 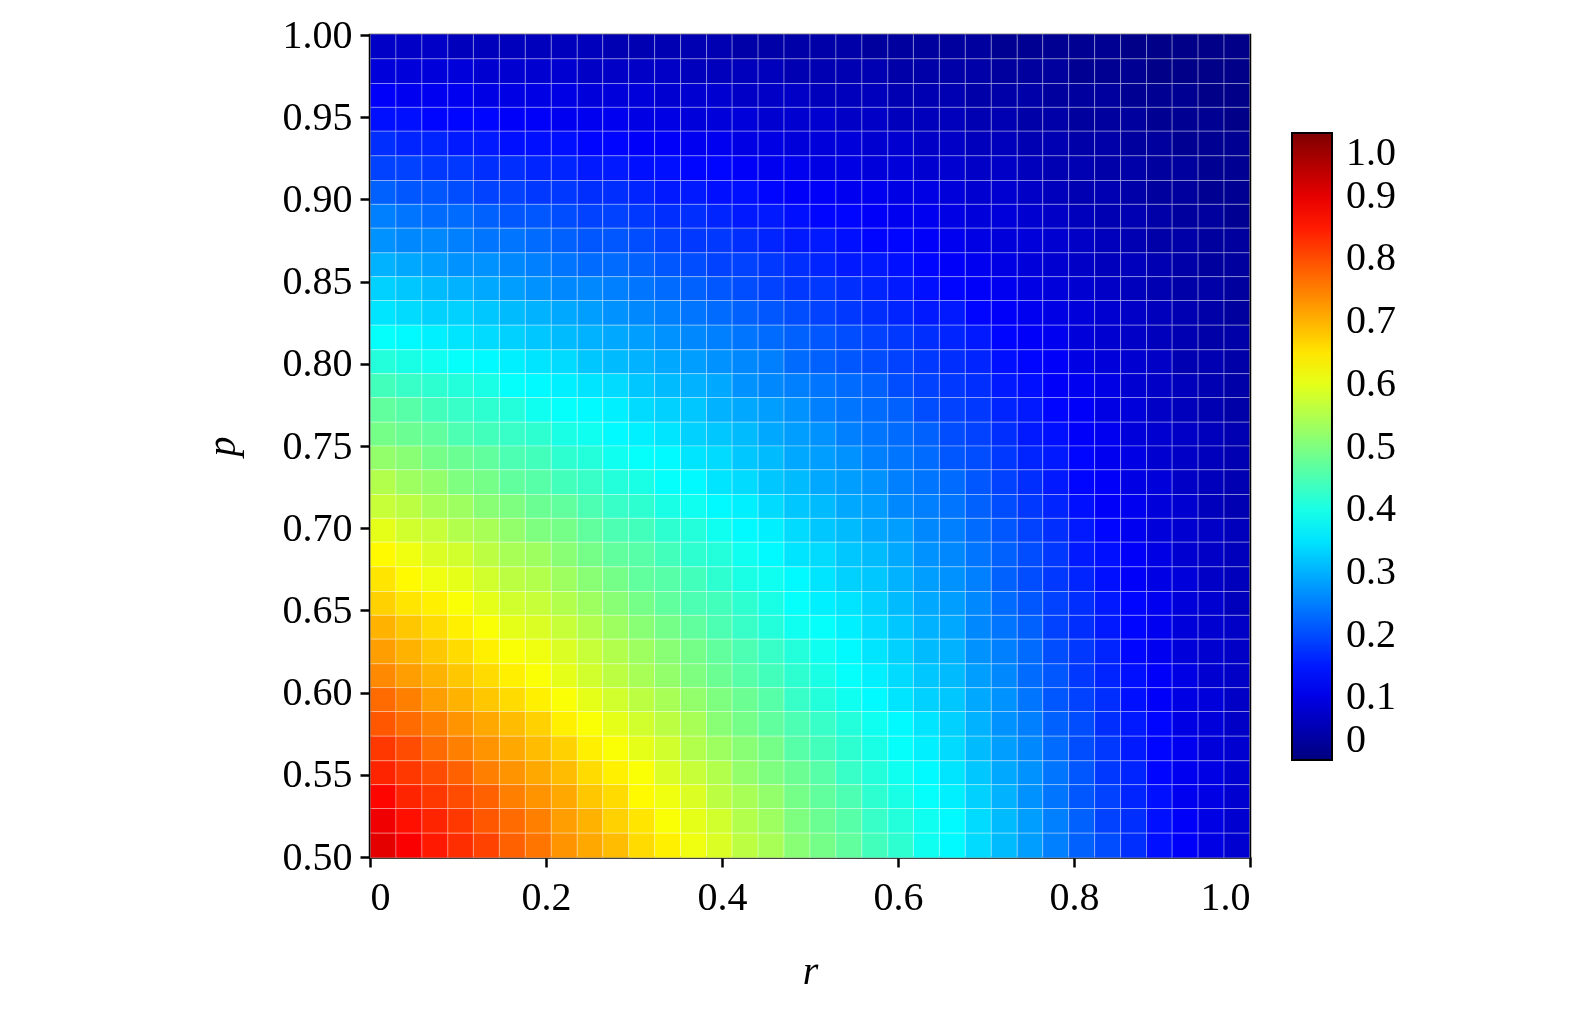 I want to click on y-tick-label: 0.65, so click(x=317, y=609).